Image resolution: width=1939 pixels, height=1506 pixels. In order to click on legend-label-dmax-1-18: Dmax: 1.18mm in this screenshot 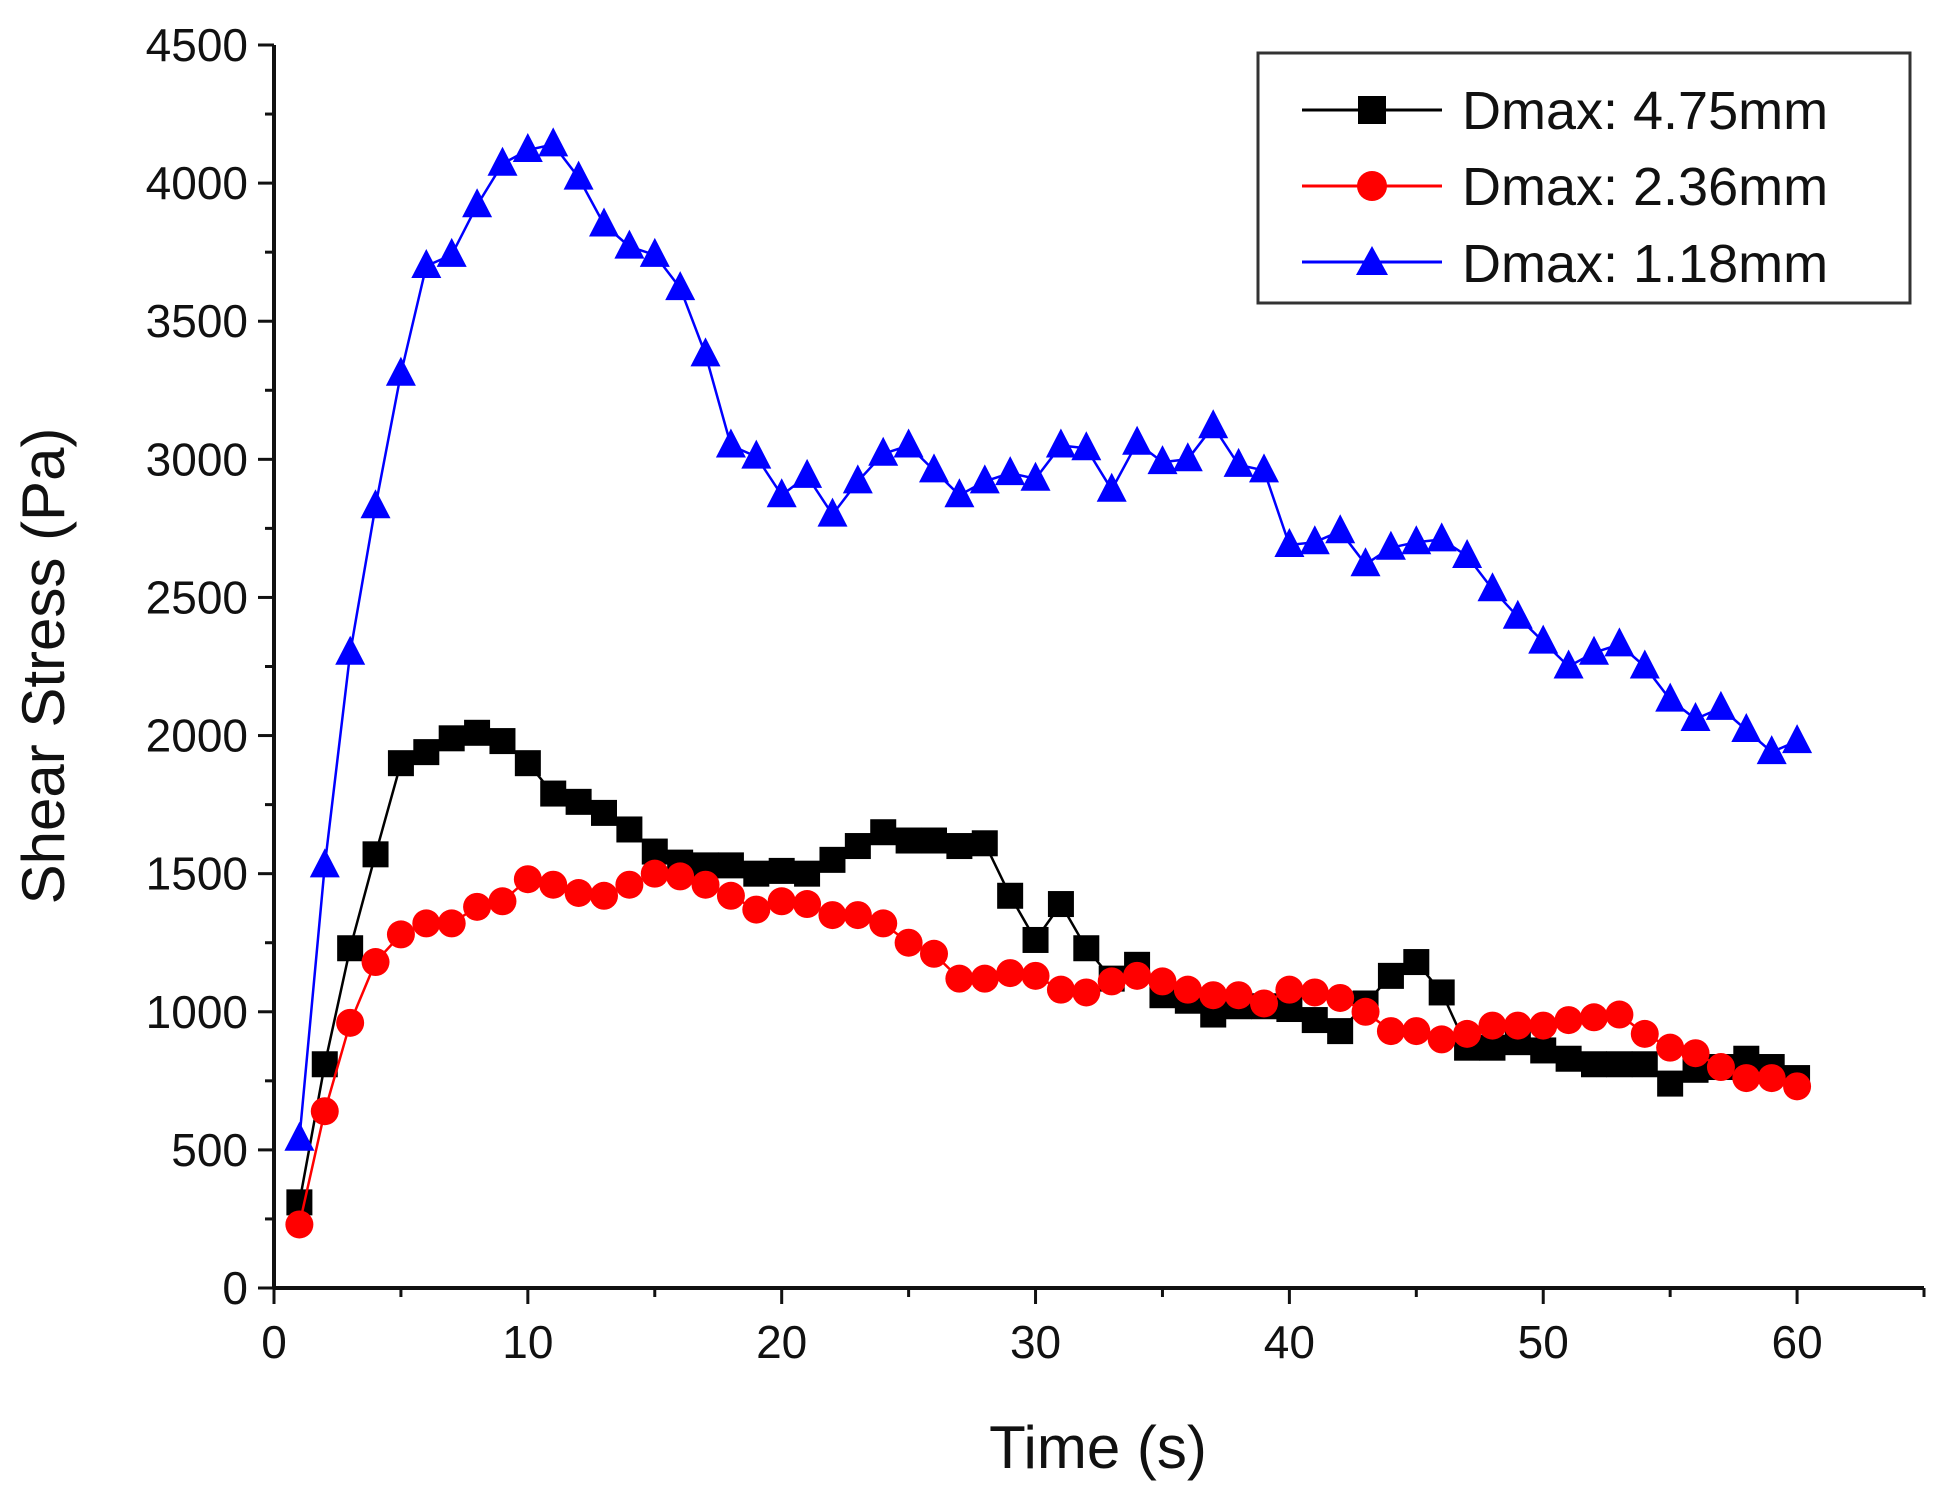, I will do `click(1645, 264)`.